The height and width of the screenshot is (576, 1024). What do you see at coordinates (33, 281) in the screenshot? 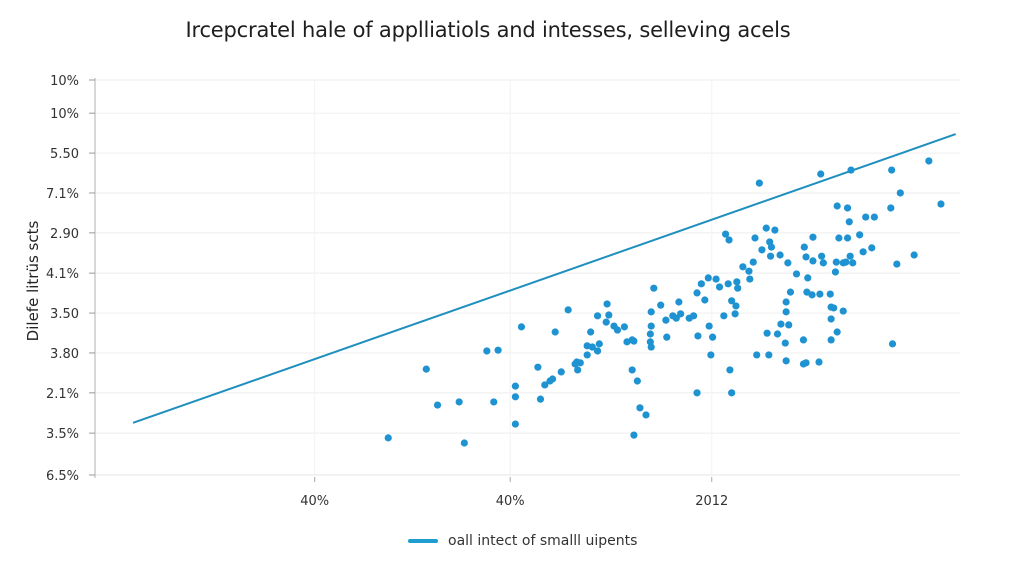
I see `y-axis-label: Dilefe litrüs scts` at bounding box center [33, 281].